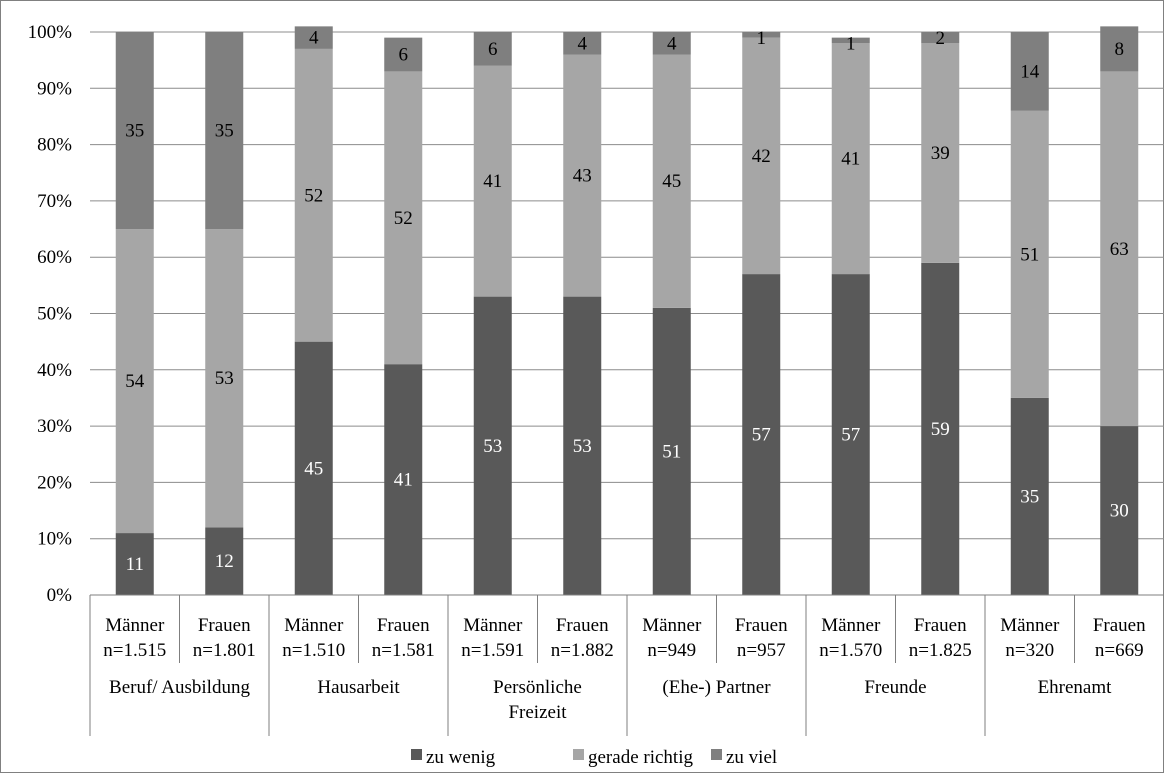  I want to click on category-label-n: n=1.591, so click(492, 650).